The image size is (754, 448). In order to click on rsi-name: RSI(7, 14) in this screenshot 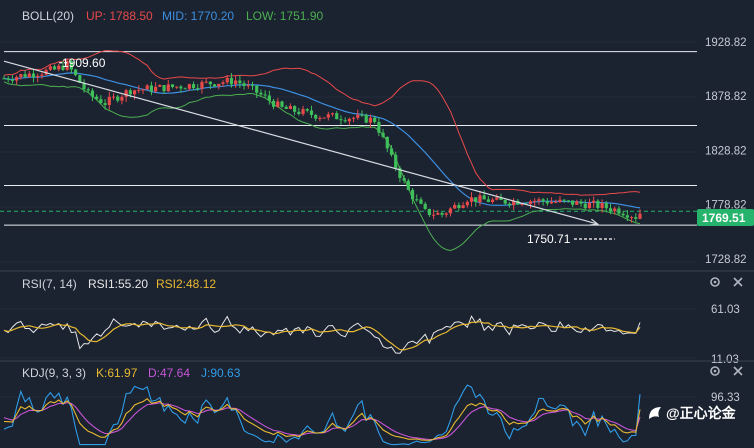, I will do `click(49, 284)`.